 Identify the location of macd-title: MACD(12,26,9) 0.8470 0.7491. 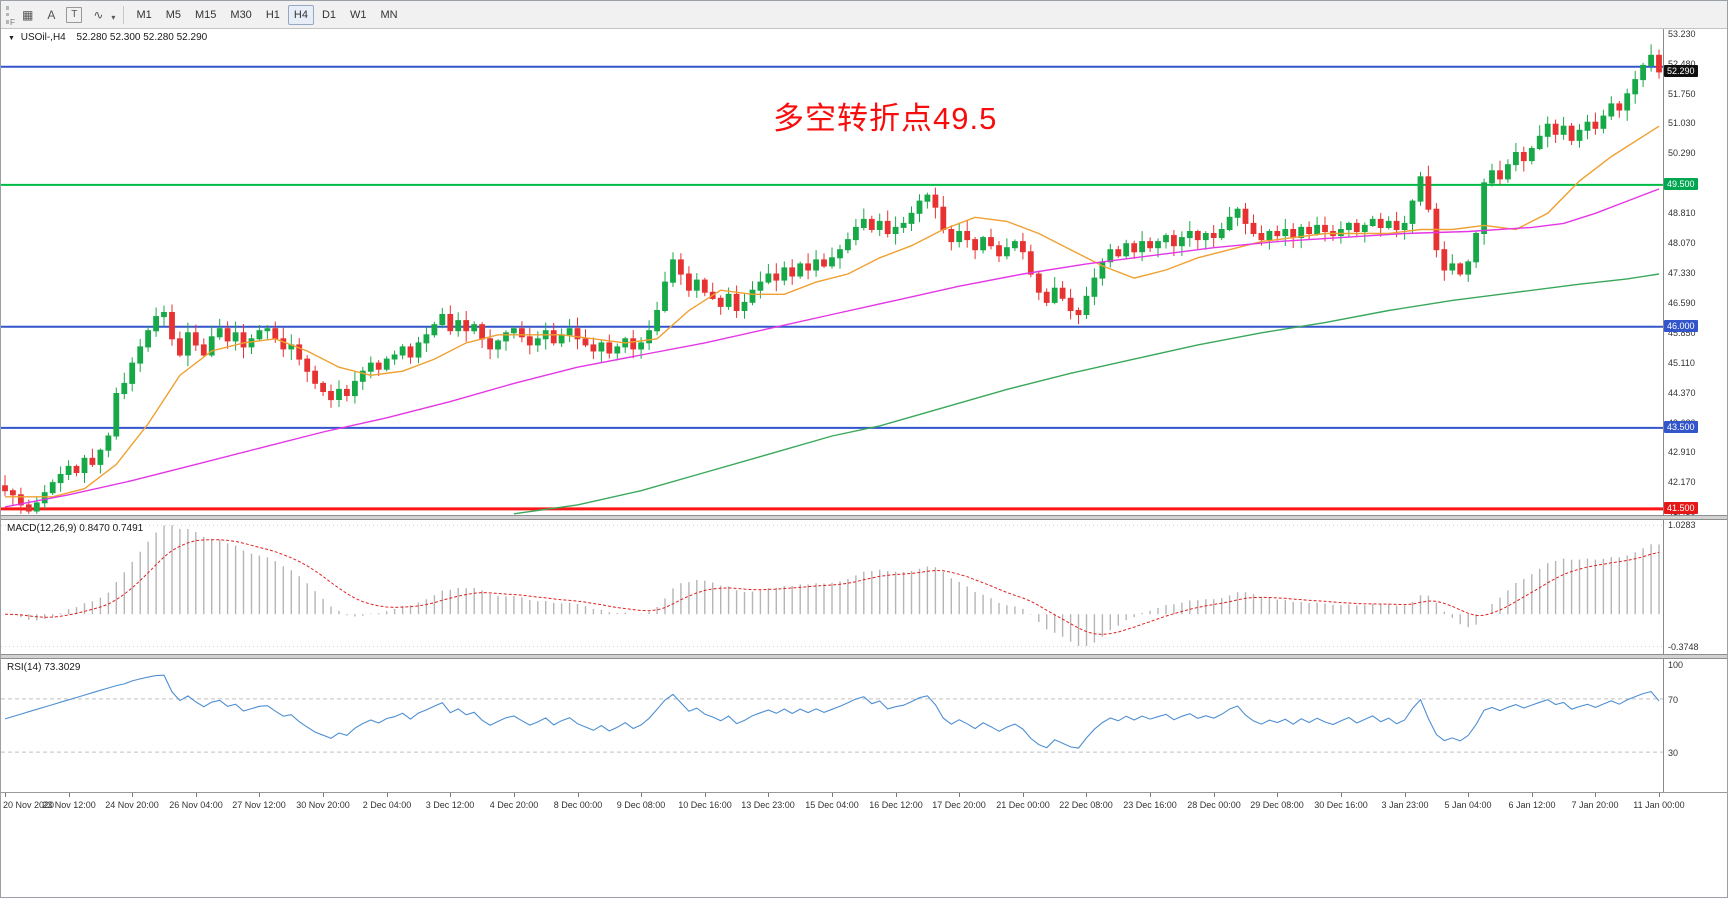
(75, 528).